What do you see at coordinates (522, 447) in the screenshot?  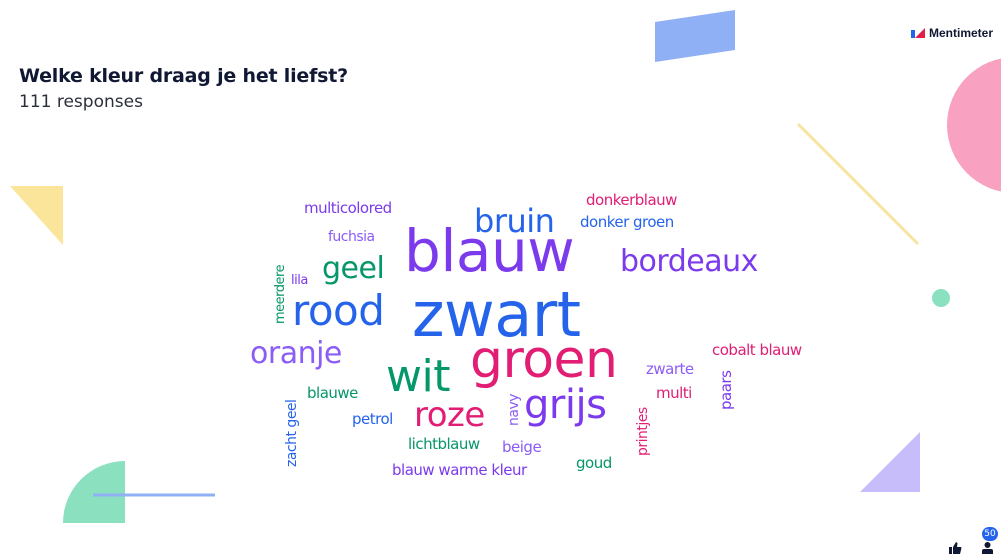 I see `word-beige: beige` at bounding box center [522, 447].